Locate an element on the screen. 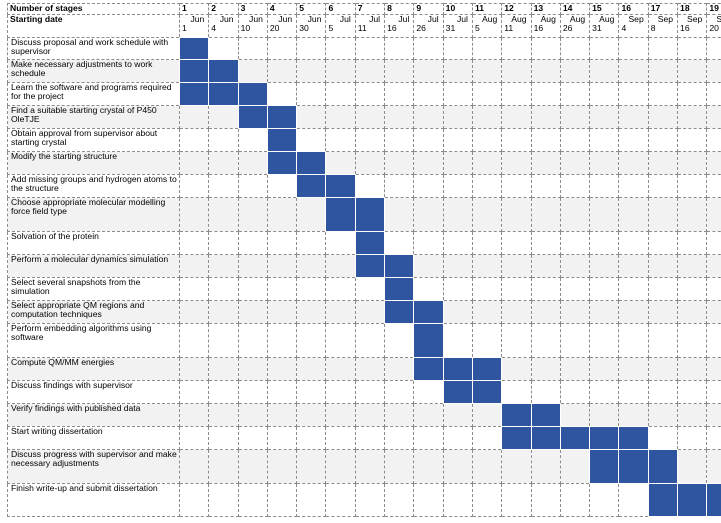  stage-day: 16 is located at coordinates (538, 28).